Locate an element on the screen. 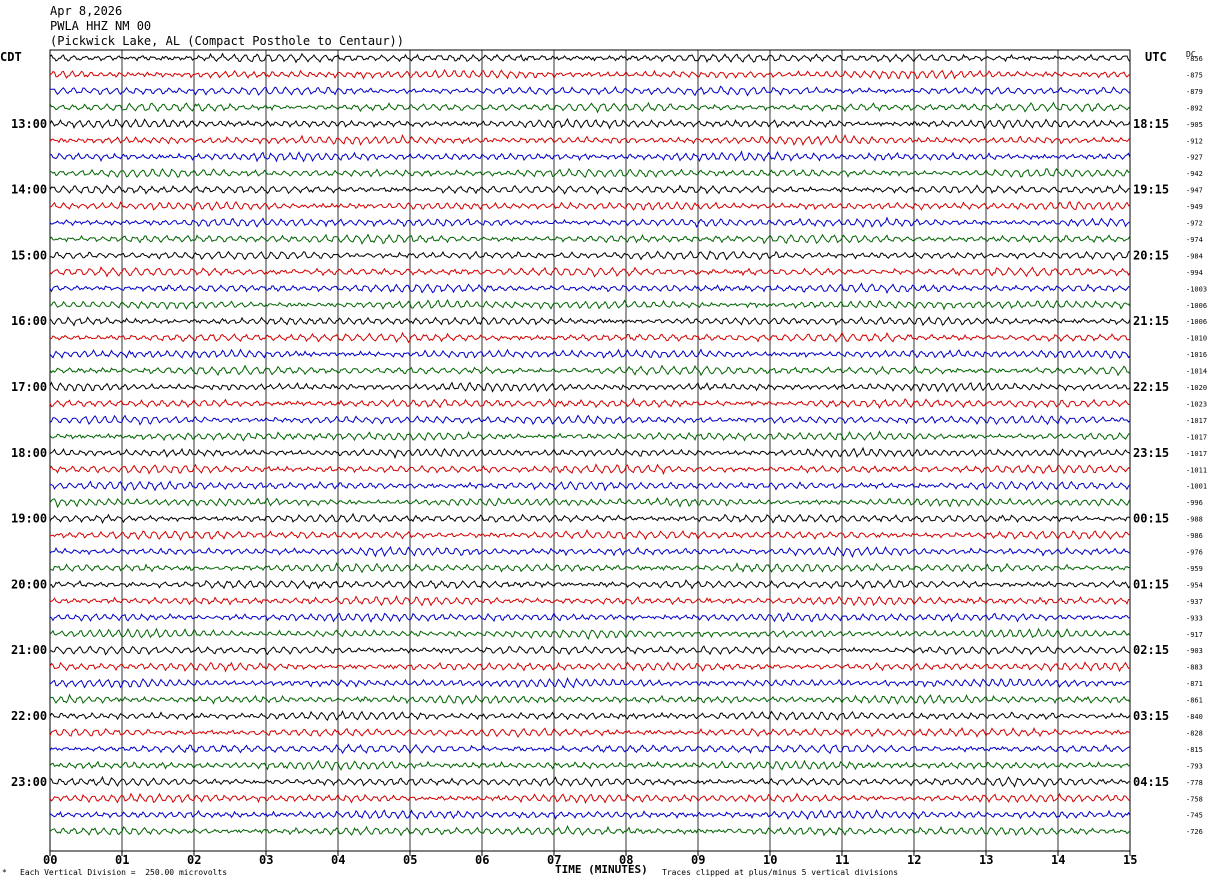  dc-offset-label: -974 is located at coordinates (1194, 240).